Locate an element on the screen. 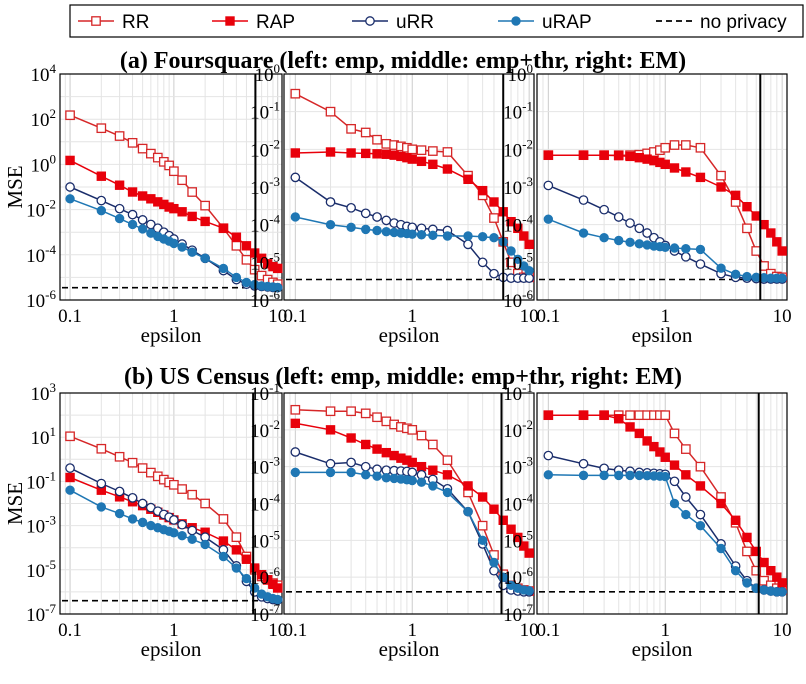 The height and width of the screenshot is (684, 806). legend-item-urap: uRAP is located at coordinates (545, 22).